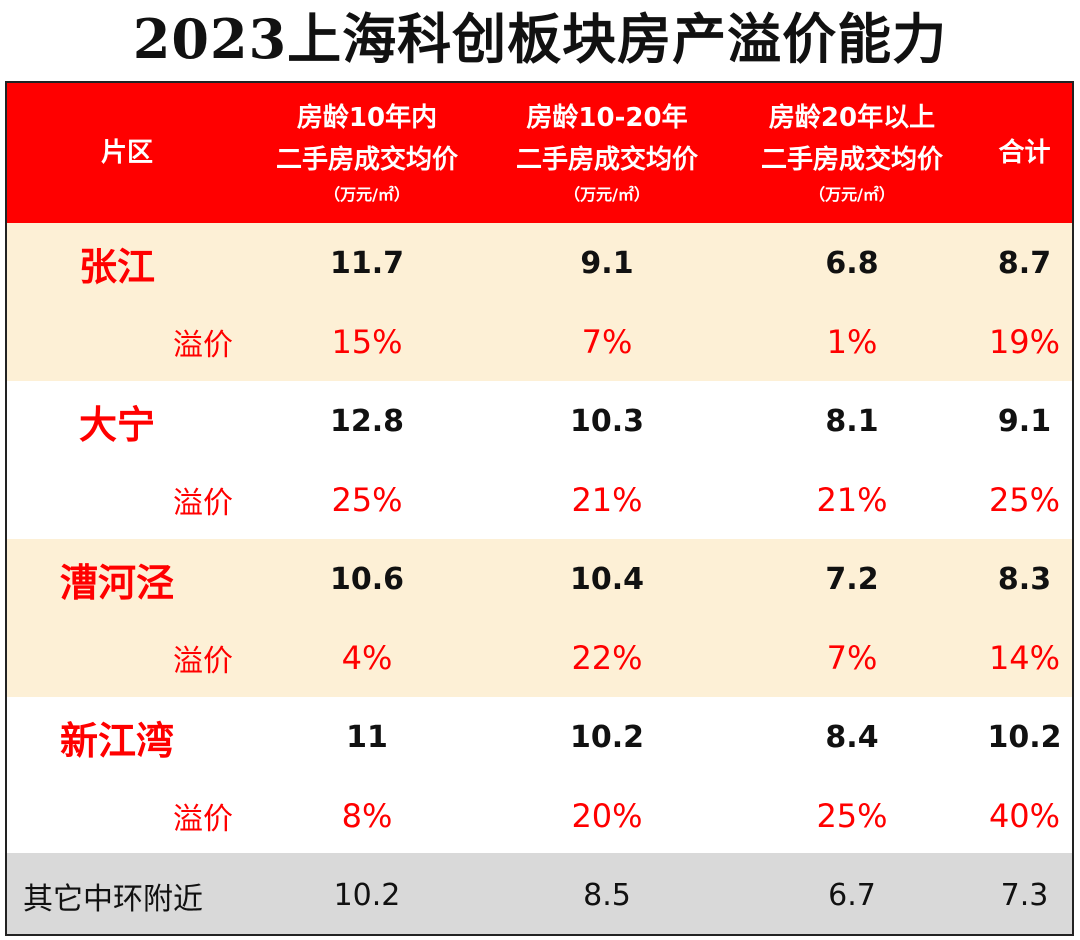 The width and height of the screenshot is (1080, 940). What do you see at coordinates (607, 194) in the screenshot?
I see `header-col2-unit: （万元/㎡）` at bounding box center [607, 194].